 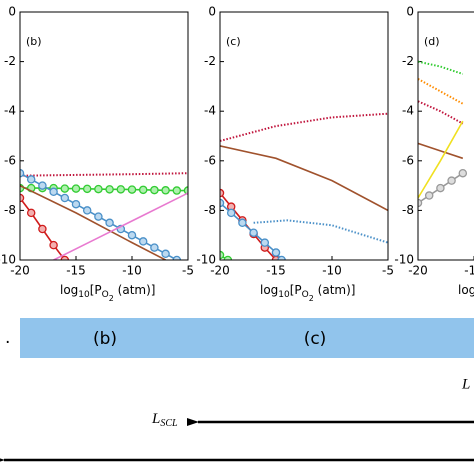 I want to click on panel: 0 -2 -4 -6 -8 -10-20 -15 log10[PO2 (atm)] (d), so click(x=434, y=154).